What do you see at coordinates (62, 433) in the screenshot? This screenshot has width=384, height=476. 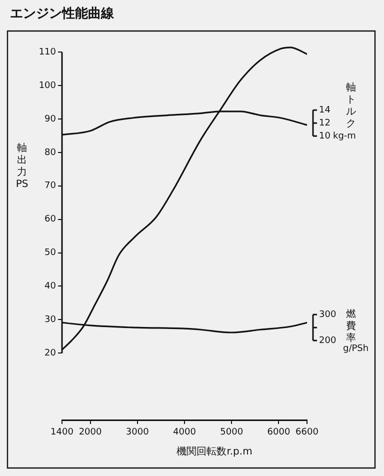 I see `x-tick-label: 1400` at bounding box center [62, 433].